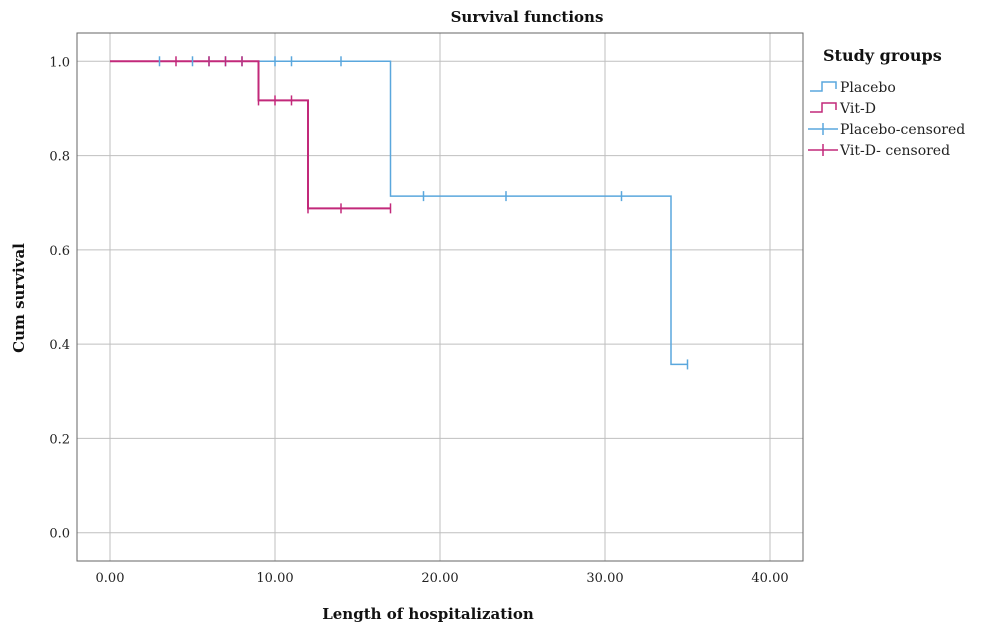 This screenshot has height=627, width=1000. Describe the element at coordinates (902, 130) in the screenshot. I see `legend-label: Placebo-censored` at that location.